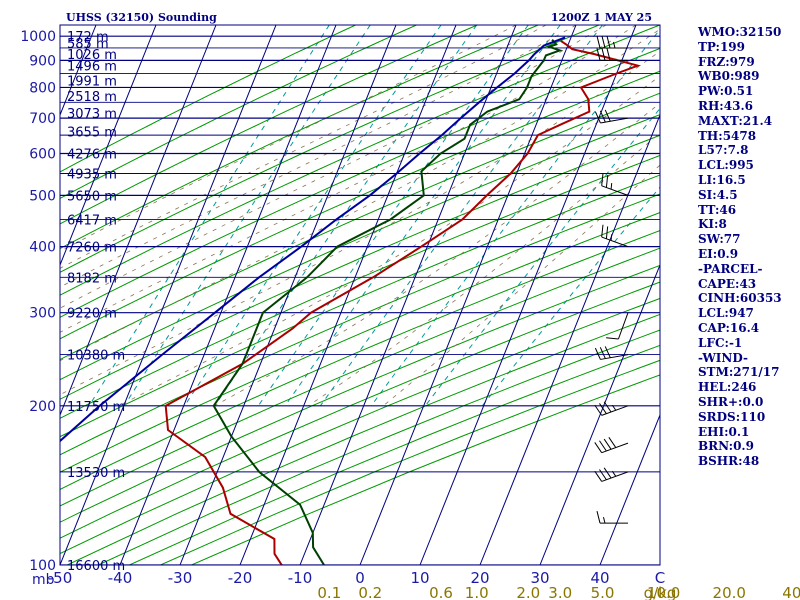  I want to click on height-label: 172 m, so click(88, 37).